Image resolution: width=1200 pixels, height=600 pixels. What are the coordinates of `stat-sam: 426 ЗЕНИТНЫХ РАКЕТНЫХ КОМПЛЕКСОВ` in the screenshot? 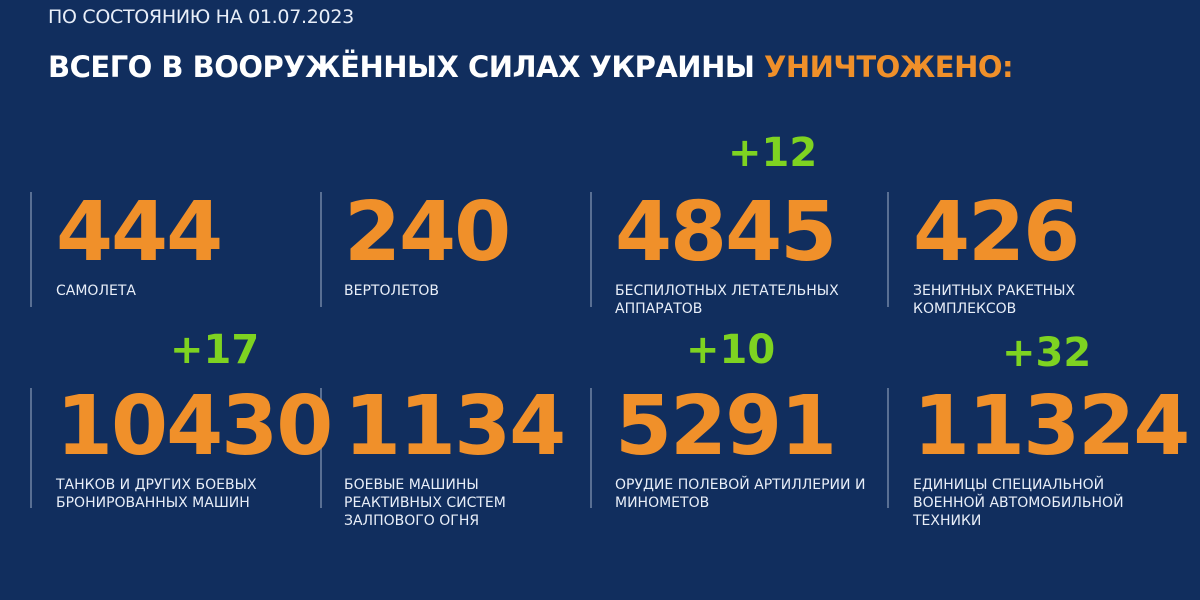 It's located at (1023, 255).